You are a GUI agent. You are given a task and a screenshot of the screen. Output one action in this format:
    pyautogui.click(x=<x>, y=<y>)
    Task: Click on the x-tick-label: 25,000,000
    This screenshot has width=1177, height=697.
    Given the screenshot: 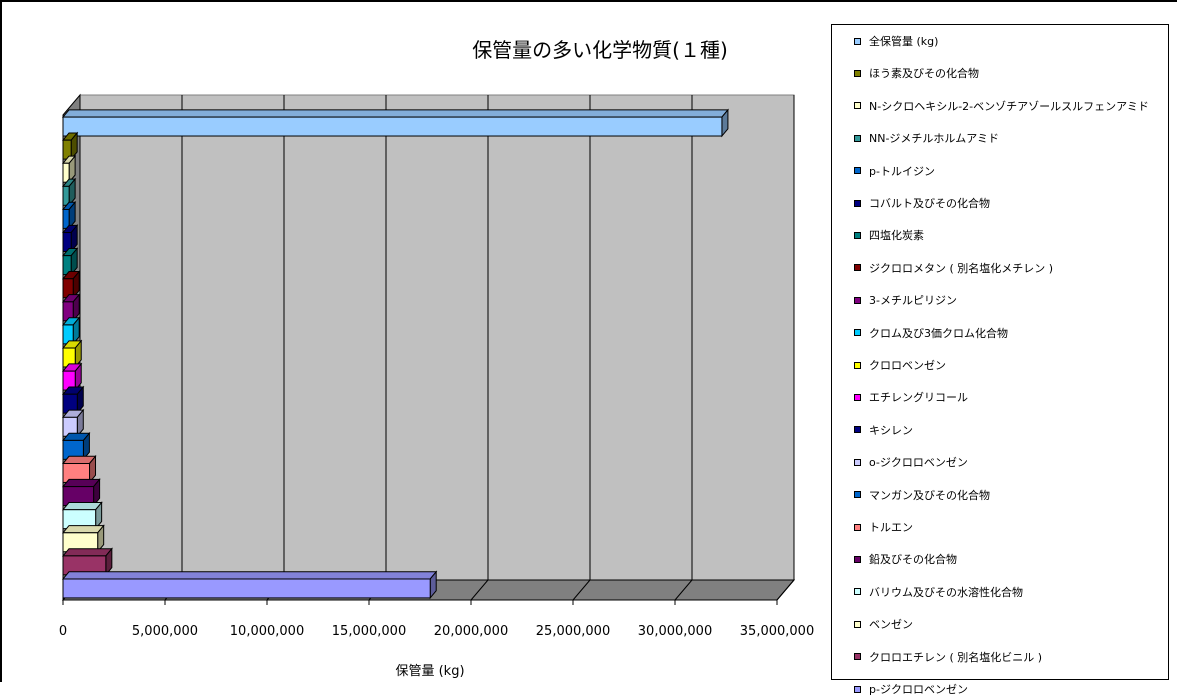 What is the action you would take?
    pyautogui.click(x=573, y=631)
    